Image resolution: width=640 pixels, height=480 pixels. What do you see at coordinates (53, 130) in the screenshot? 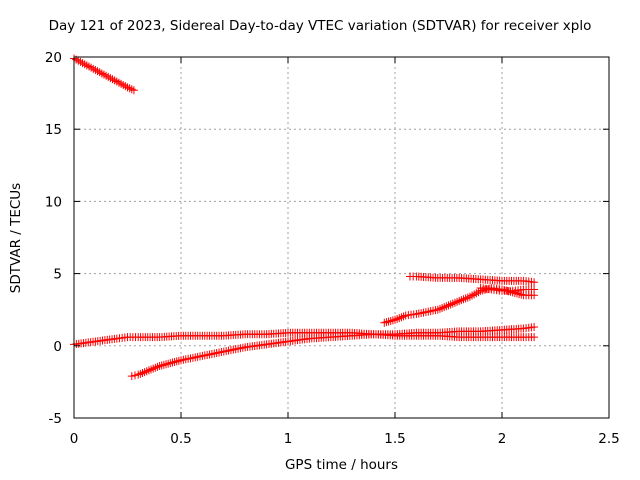
I see `y-tick-label: 15` at bounding box center [53, 130].